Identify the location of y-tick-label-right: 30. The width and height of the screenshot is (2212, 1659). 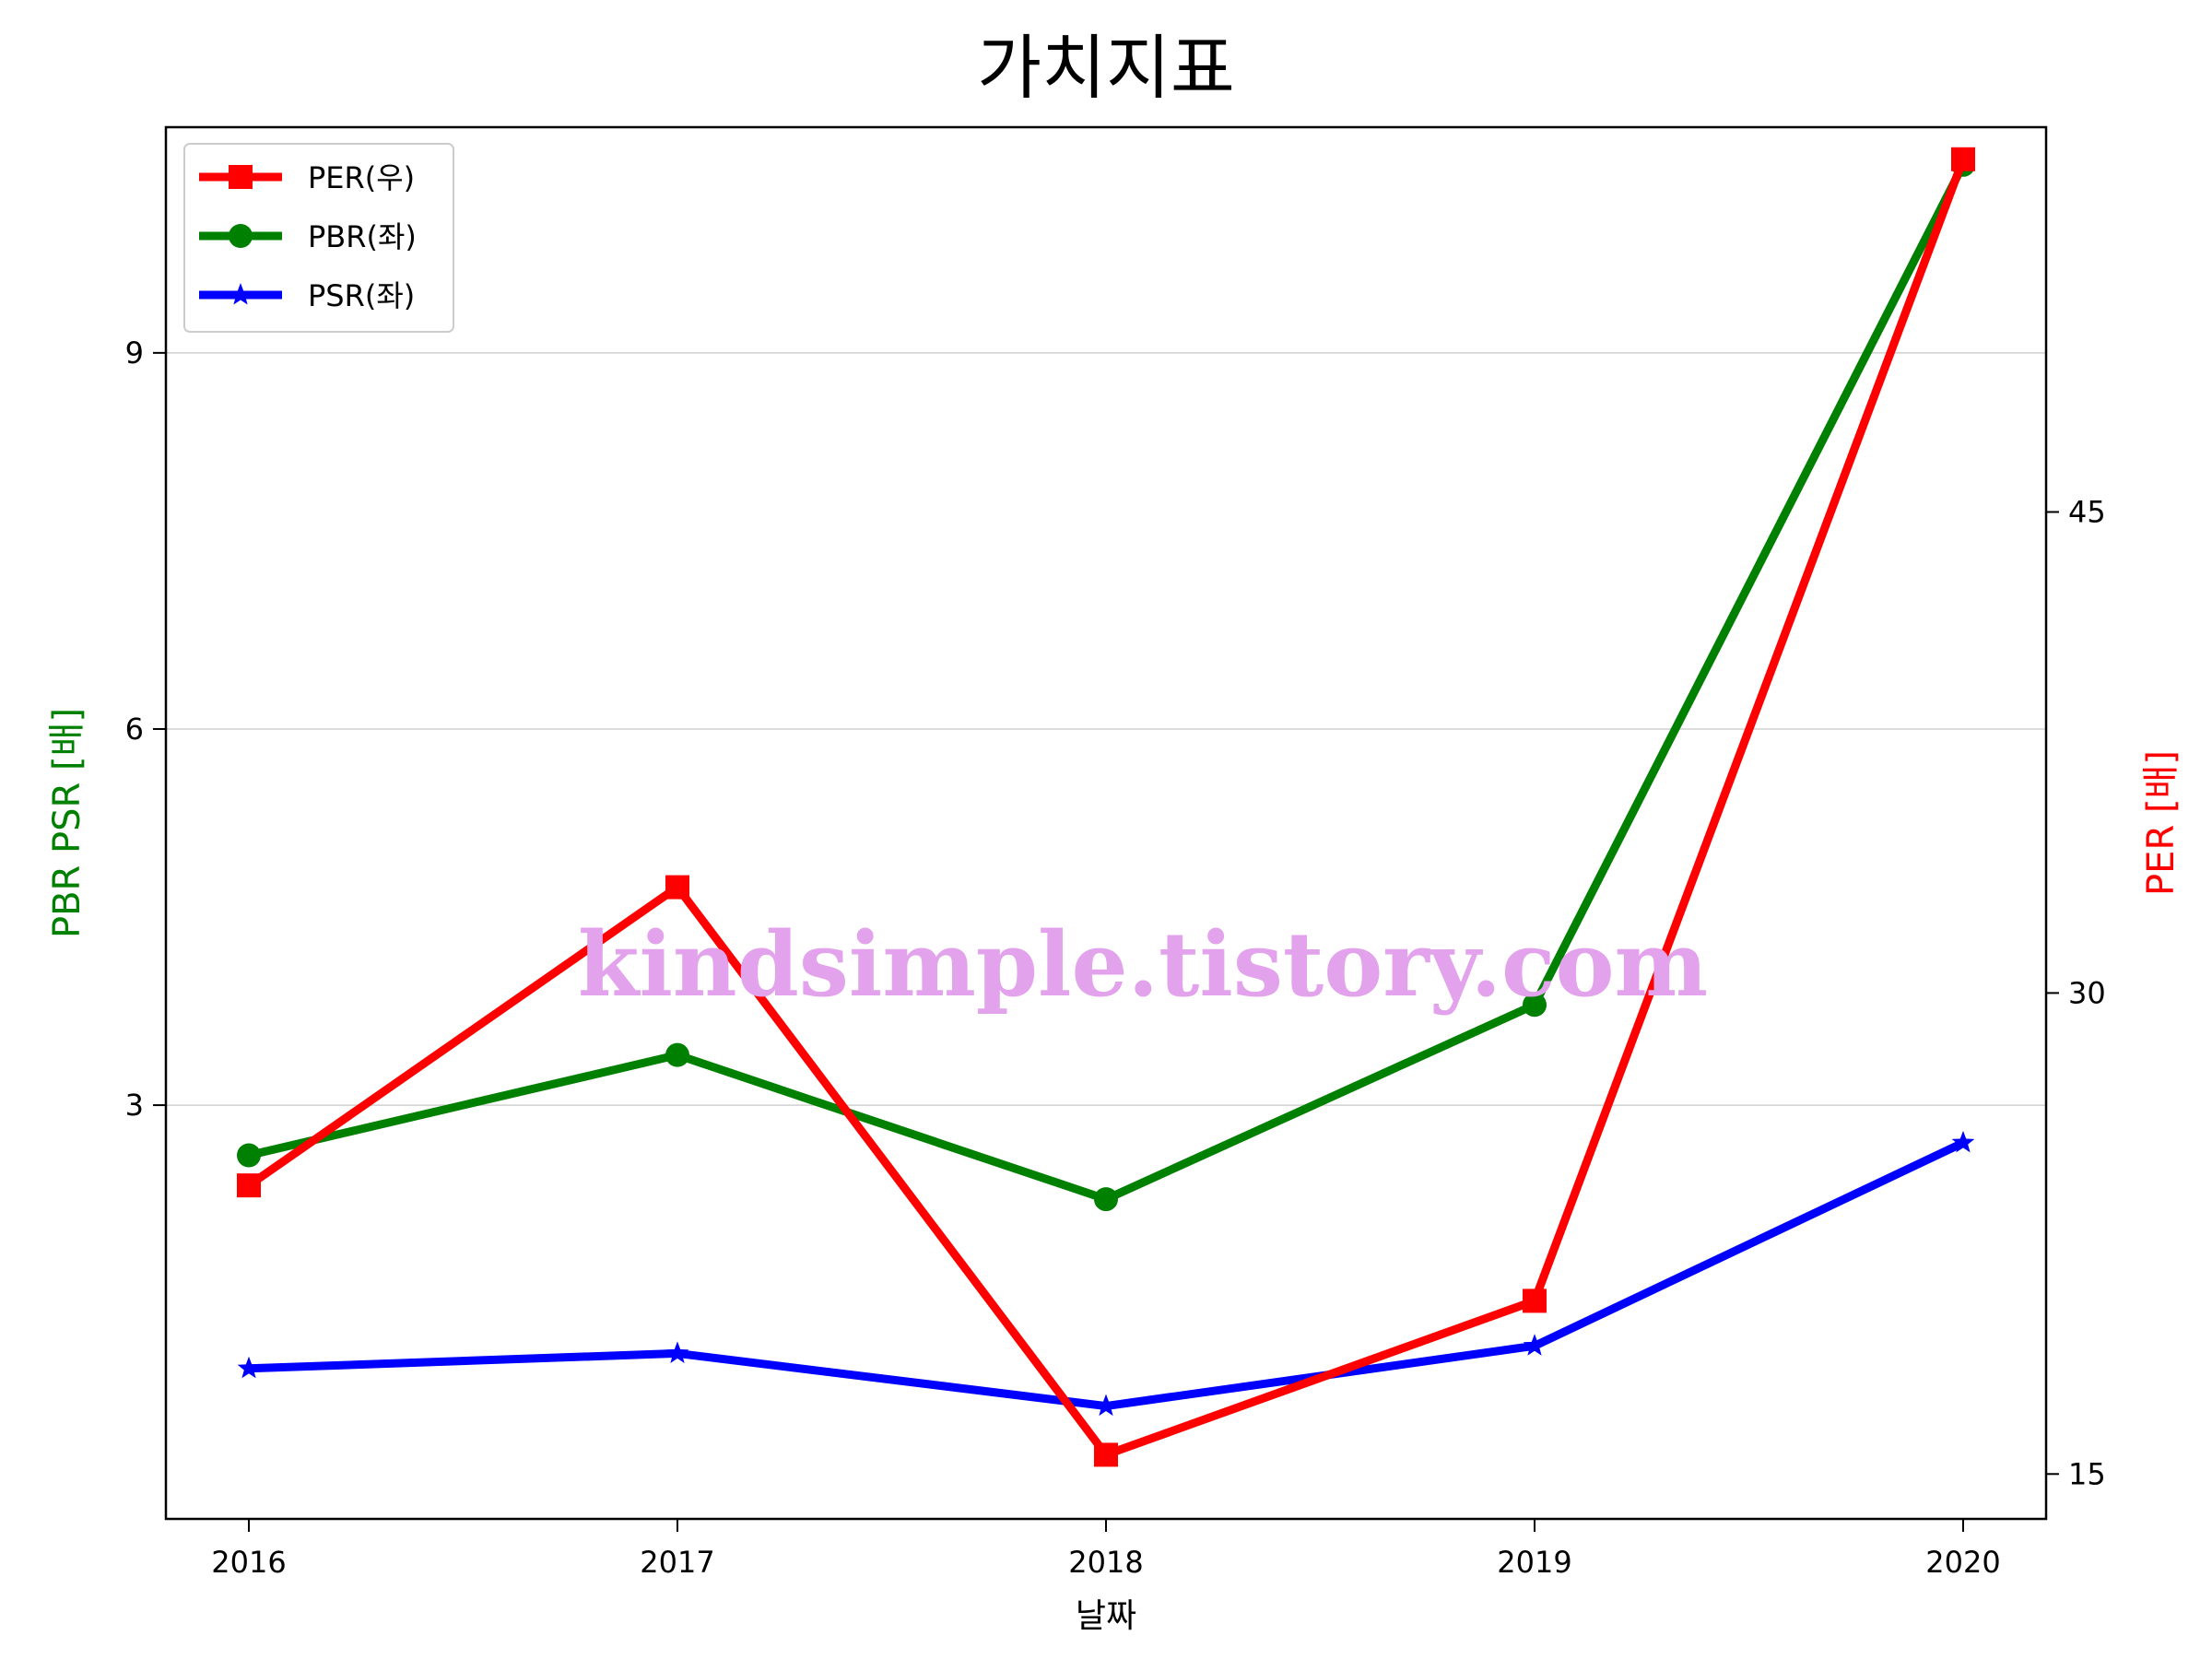
(2087, 992).